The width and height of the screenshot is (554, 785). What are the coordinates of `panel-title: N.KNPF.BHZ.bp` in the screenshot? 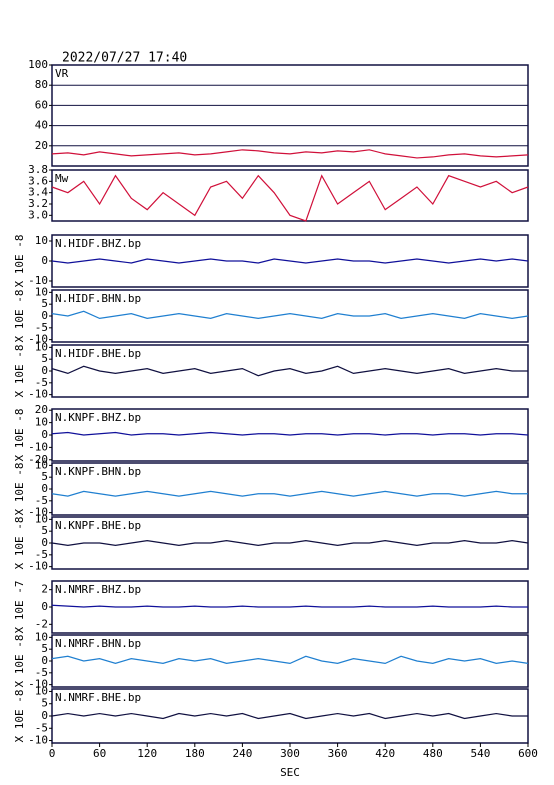 It's located at (98, 417).